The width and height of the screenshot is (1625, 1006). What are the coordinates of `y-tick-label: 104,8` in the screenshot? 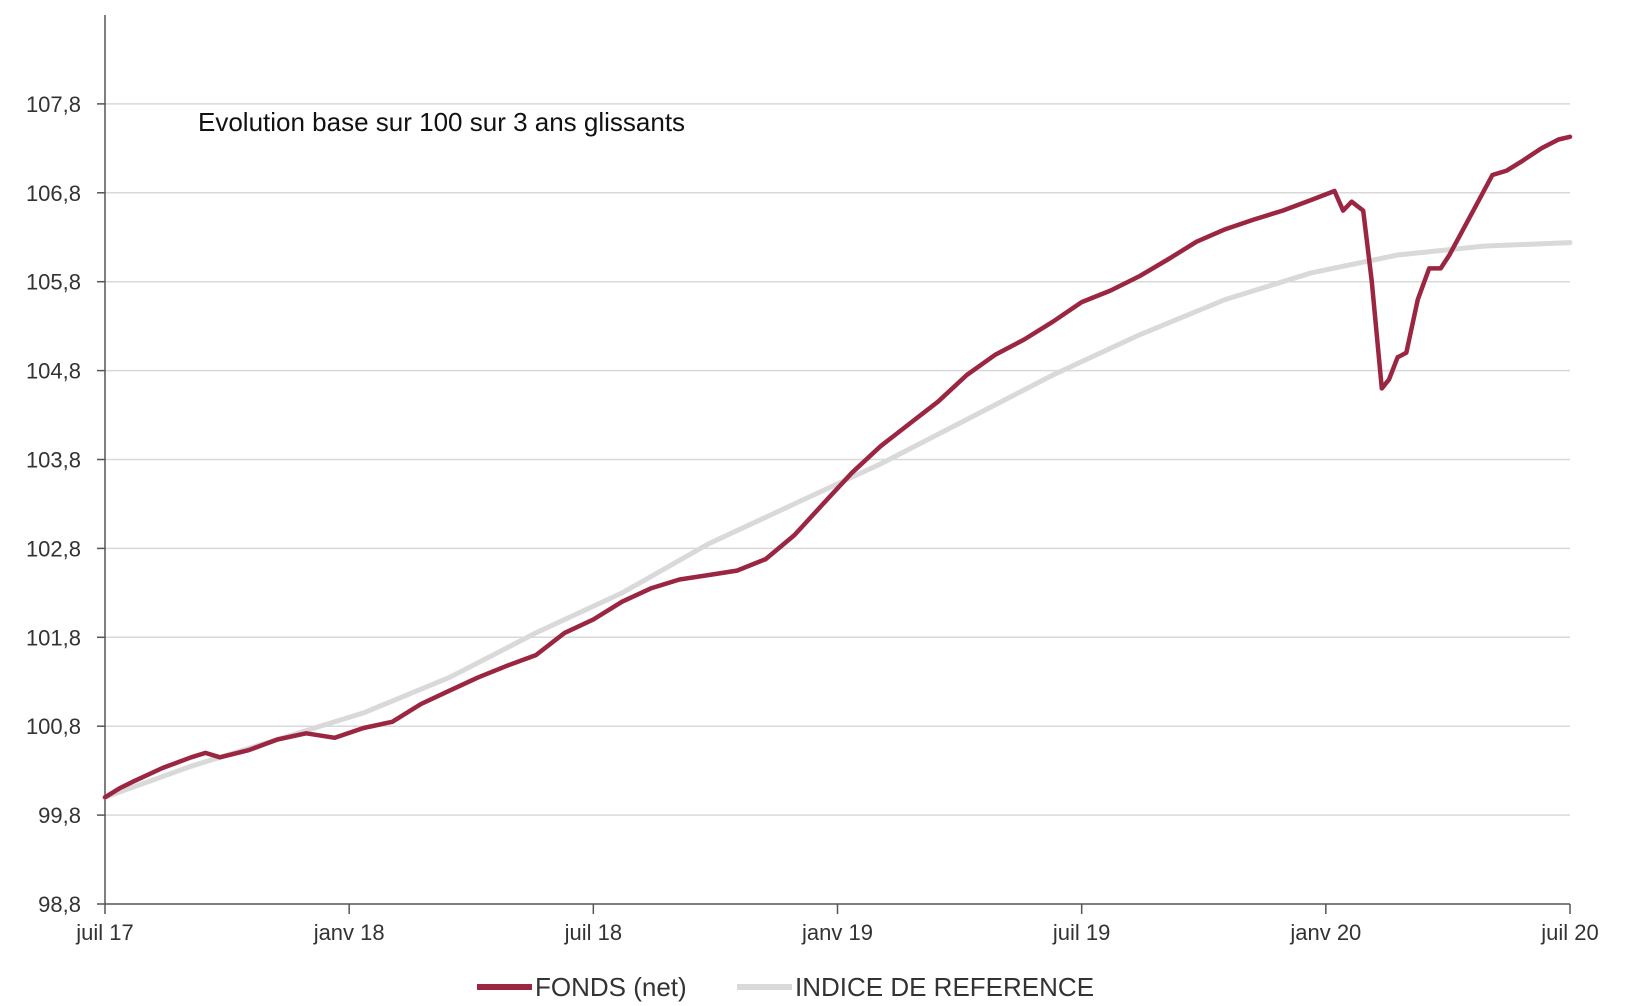 It's located at (53, 371).